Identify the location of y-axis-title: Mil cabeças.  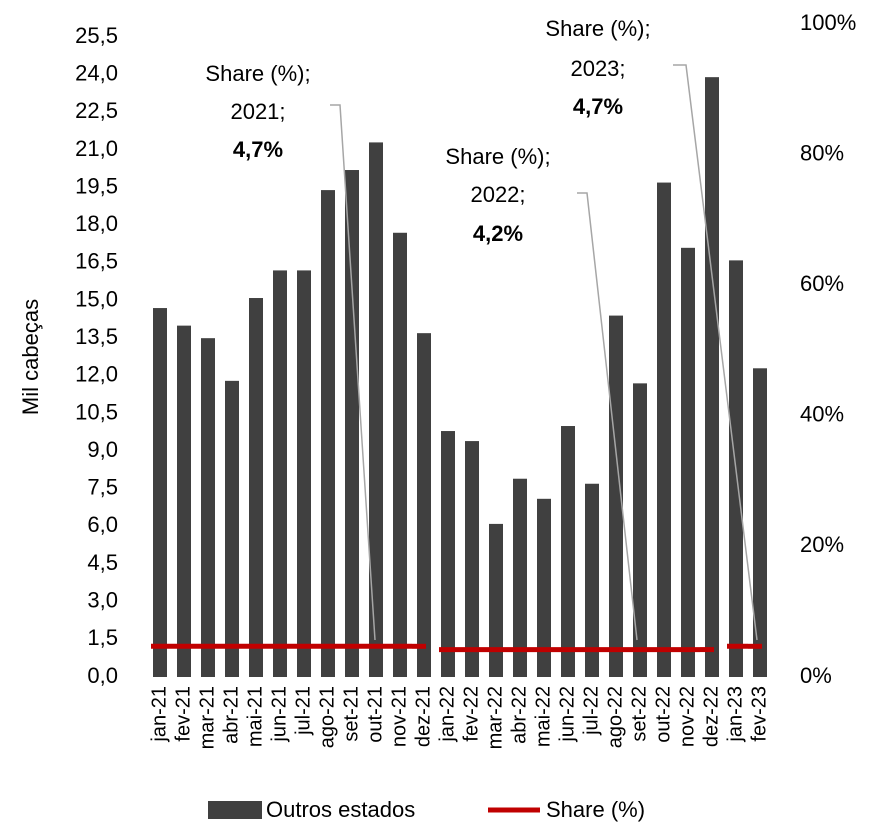
(30, 357).